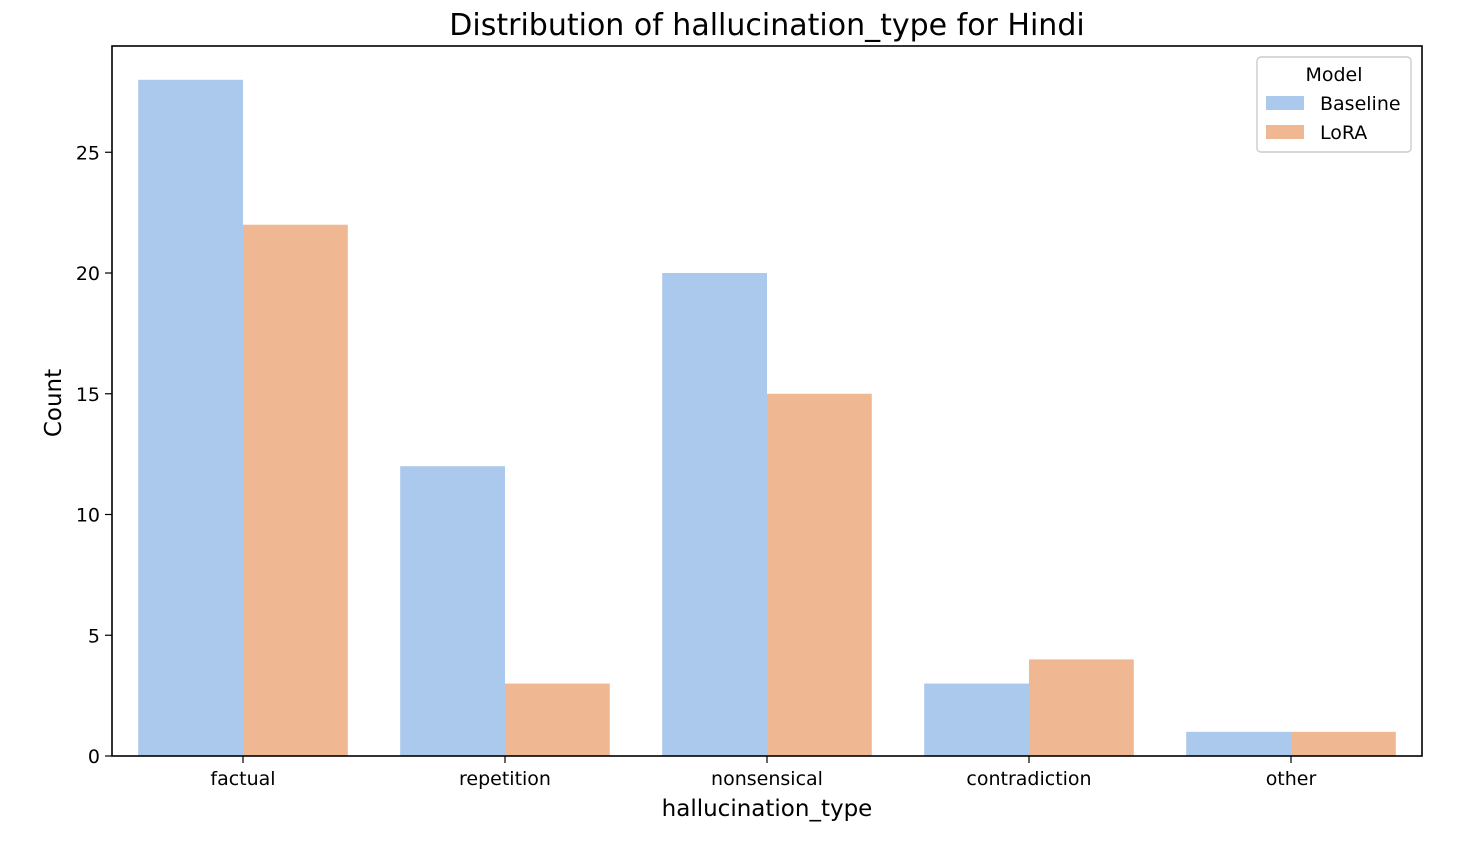 The image size is (1478, 858). Describe the element at coordinates (1343, 133) in the screenshot. I see `legend-label-lora: LoRA` at that location.